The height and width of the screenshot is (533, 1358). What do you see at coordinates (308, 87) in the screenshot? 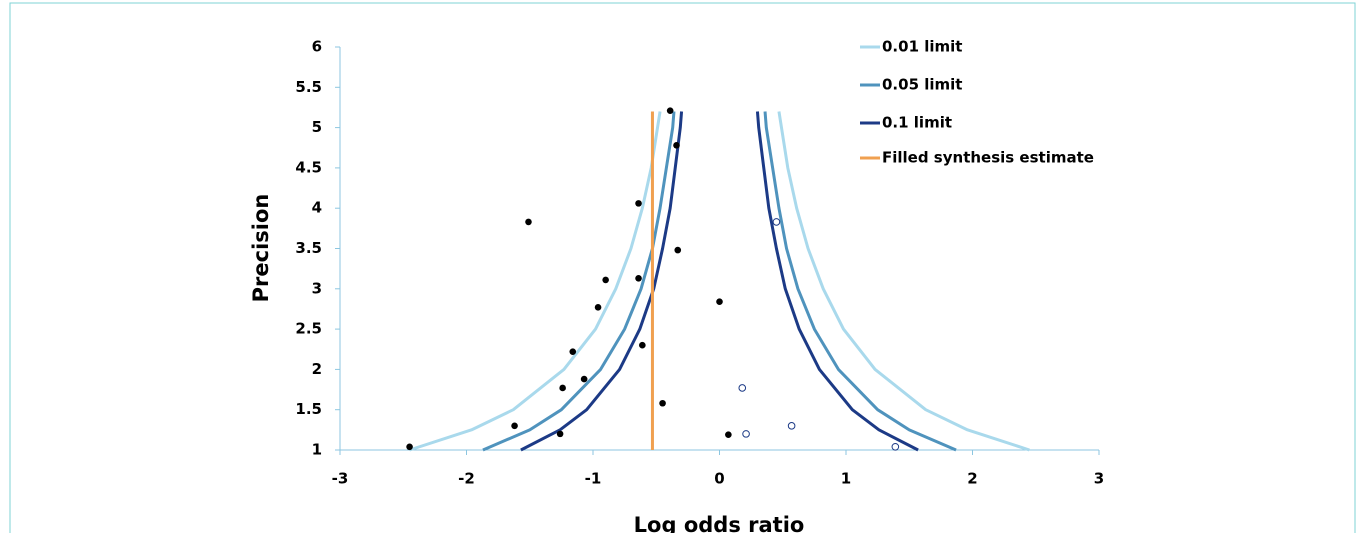
I see `y-tick-label: 5.5` at bounding box center [308, 87].